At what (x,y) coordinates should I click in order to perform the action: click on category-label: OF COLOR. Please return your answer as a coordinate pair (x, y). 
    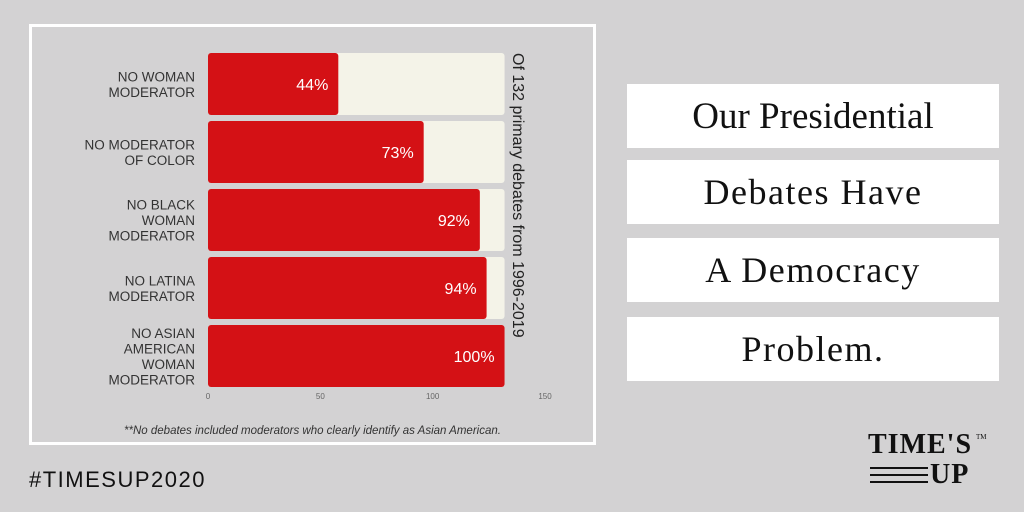
    Looking at the image, I should click on (159, 160).